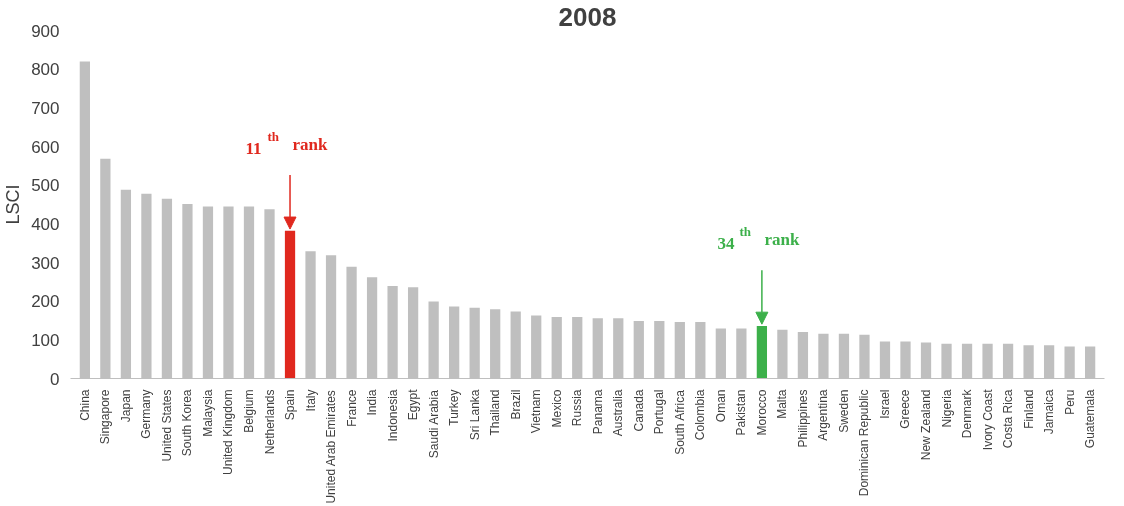 This screenshot has width=1124, height=506. Describe the element at coordinates (45, 340) in the screenshot. I see `y-tick-label: 100` at that location.